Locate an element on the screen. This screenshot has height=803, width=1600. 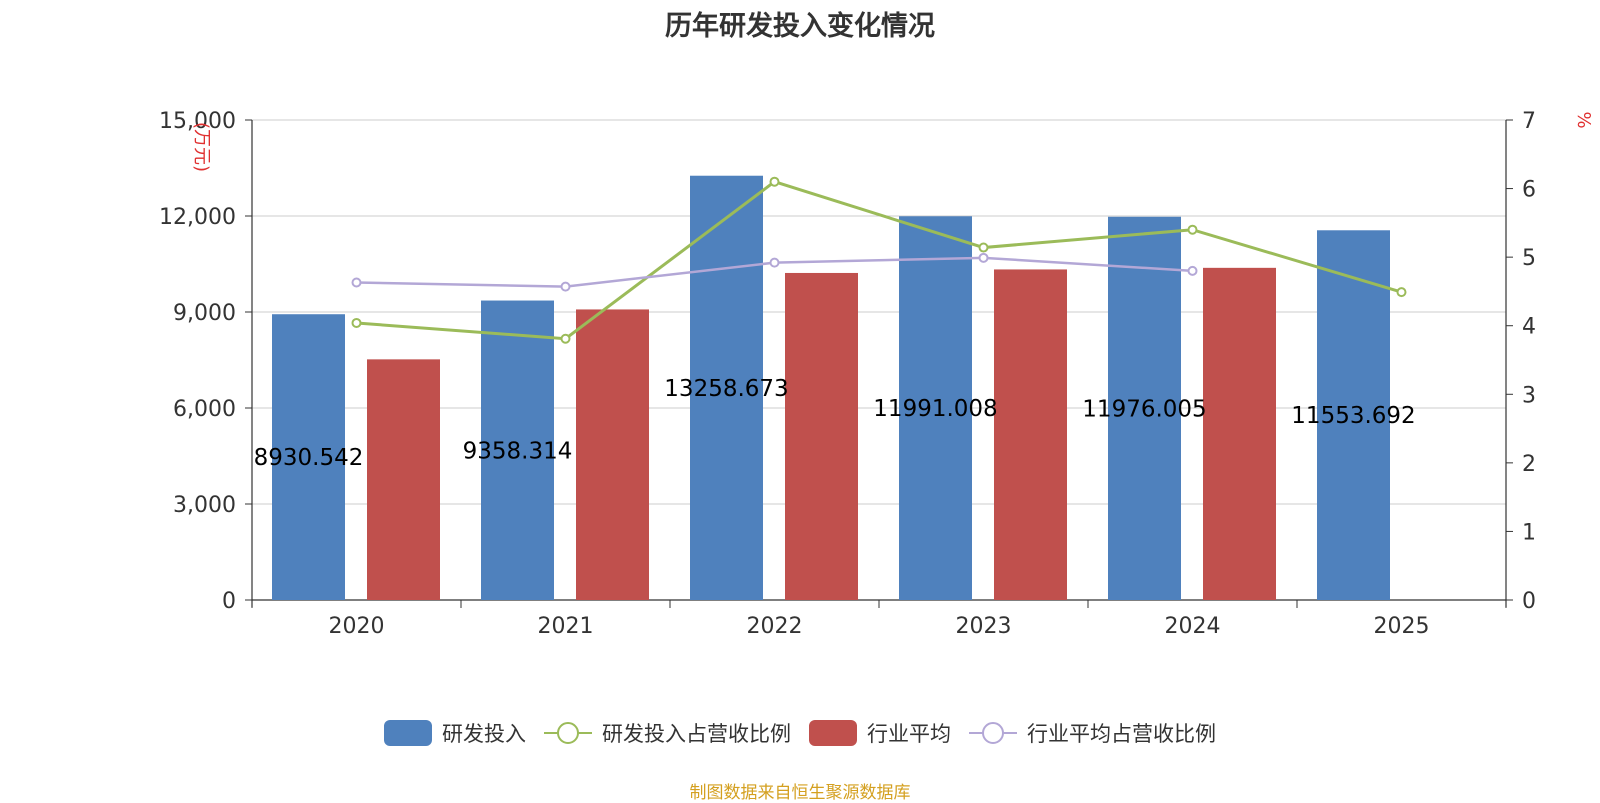
y-left-tick-label: 12,000 is located at coordinates (197, 217).